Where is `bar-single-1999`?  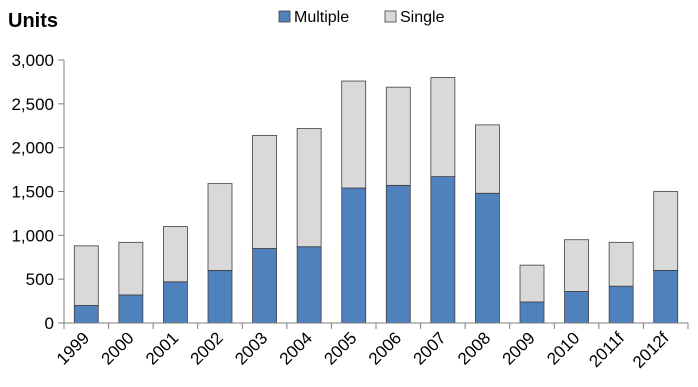 bar-single-1999 is located at coordinates (86, 275).